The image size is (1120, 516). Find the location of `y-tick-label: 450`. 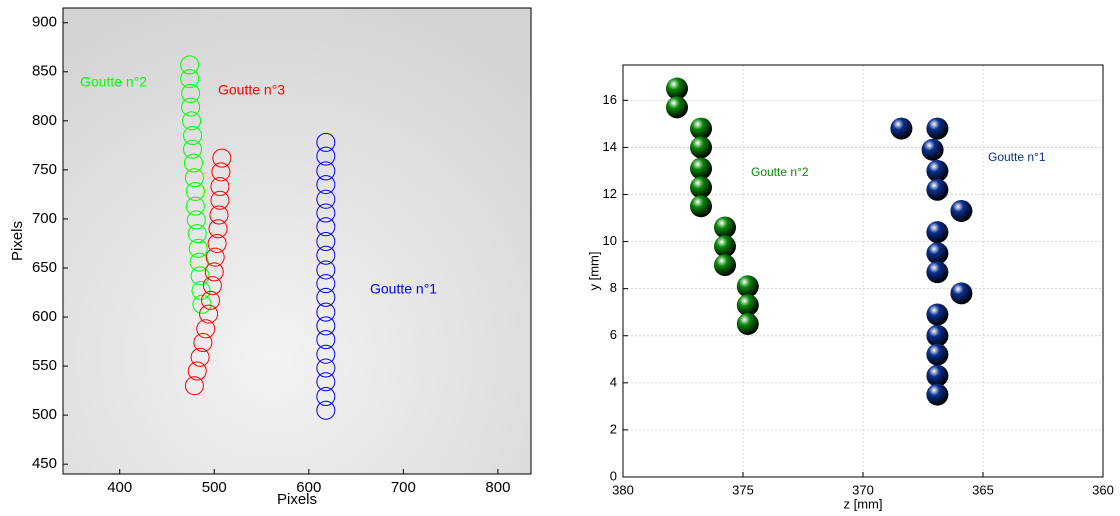

y-tick-label: 450 is located at coordinates (44, 463).